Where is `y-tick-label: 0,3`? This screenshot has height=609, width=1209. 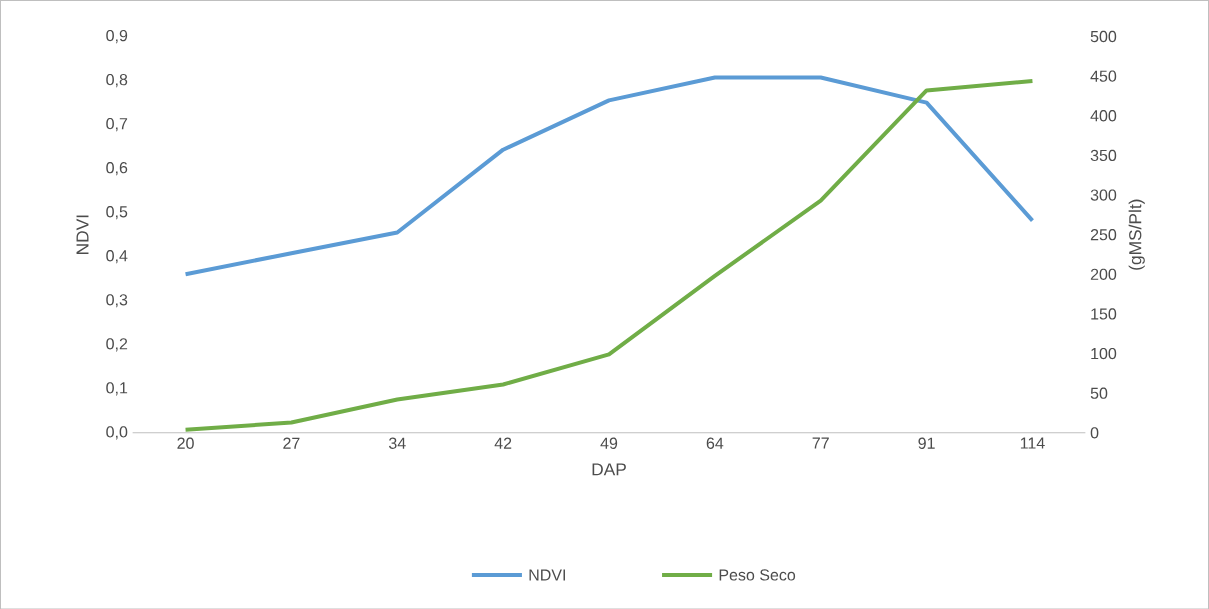
y-tick-label: 0,3 is located at coordinates (117, 300).